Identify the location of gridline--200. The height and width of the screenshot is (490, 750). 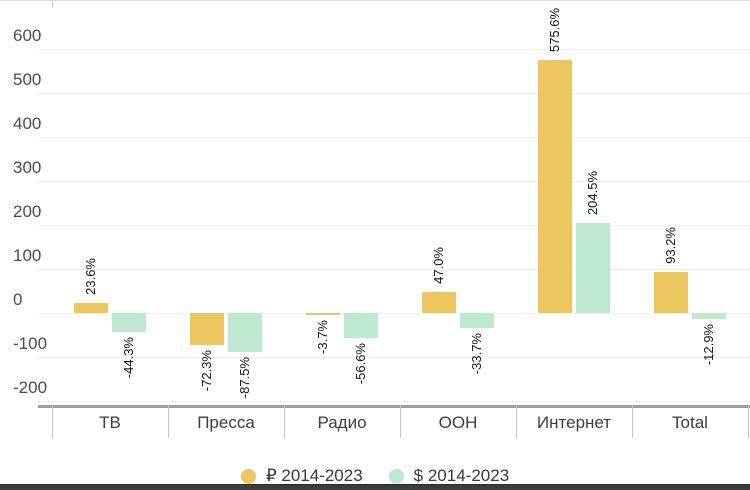
(394, 401).